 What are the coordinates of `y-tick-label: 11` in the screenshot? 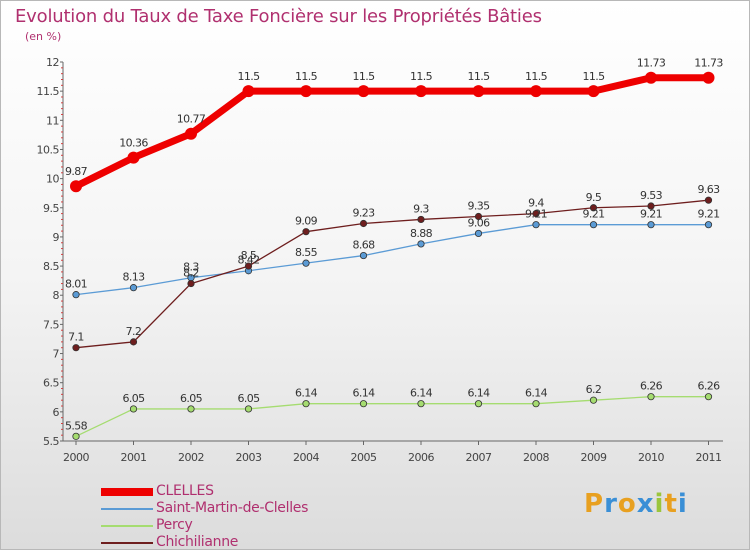 It's located at (52, 120).